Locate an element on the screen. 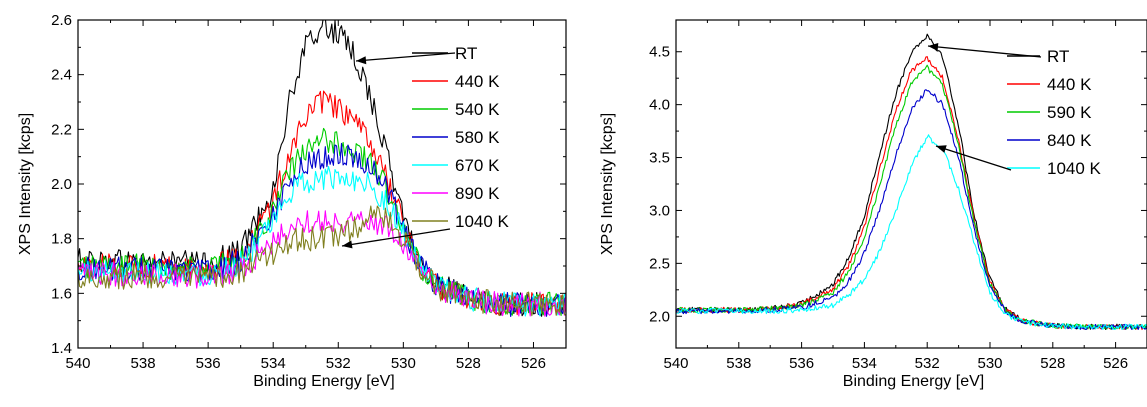 This screenshot has width=1147, height=407. legend-item: 590 K is located at coordinates (1049, 112).